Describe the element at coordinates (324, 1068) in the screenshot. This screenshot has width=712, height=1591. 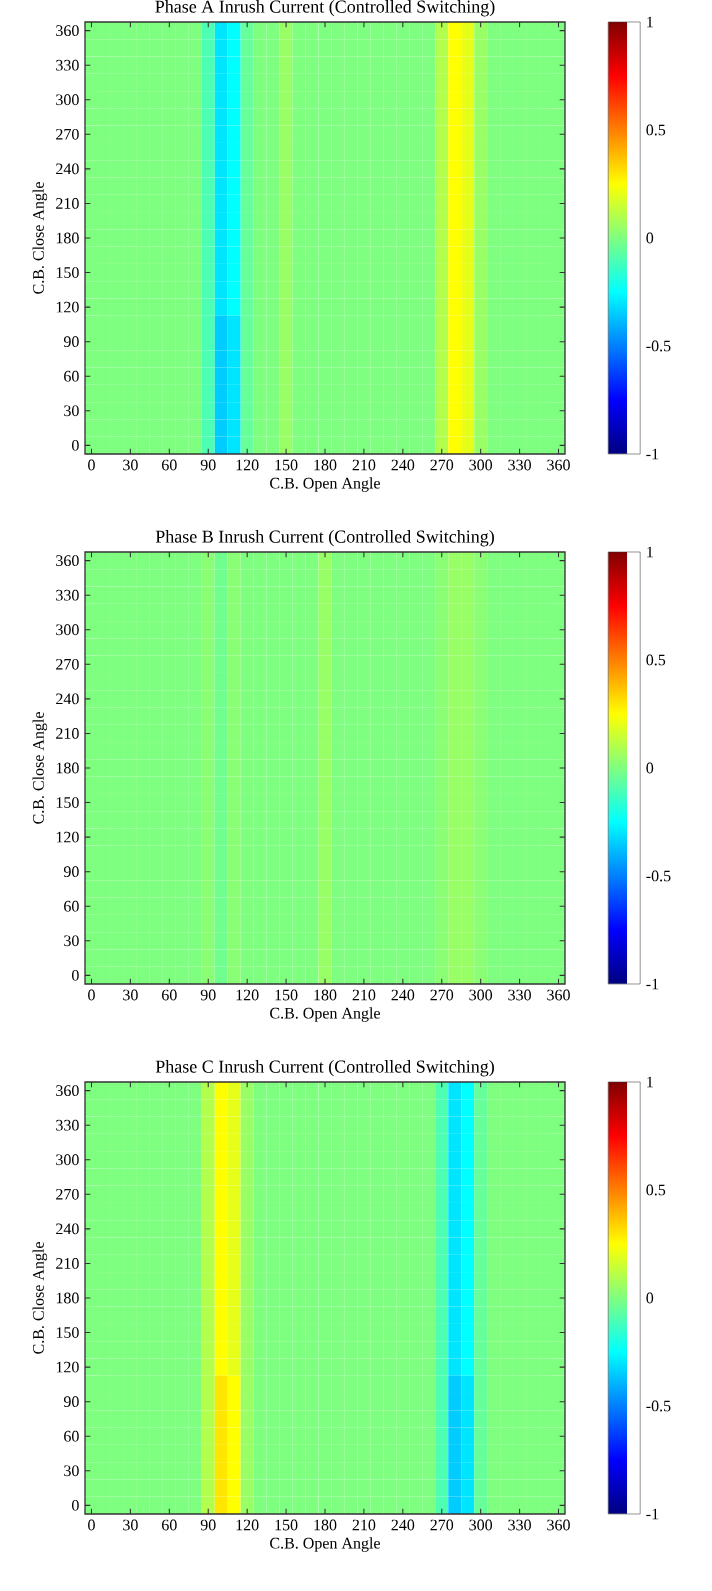
I see `chart-title: Phase C Inrush Current (Controlled Switching)` at that location.